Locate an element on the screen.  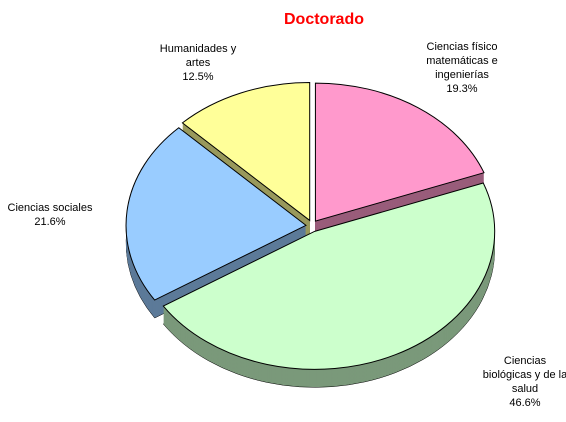
category-label: Ciencias sociales is located at coordinates (50, 208).